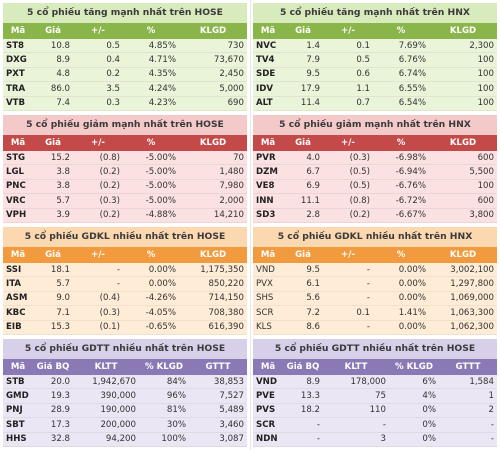 This screenshot has width=500, height=450. I want to click on col-header-put-through-volume: KLTT, so click(356, 367).